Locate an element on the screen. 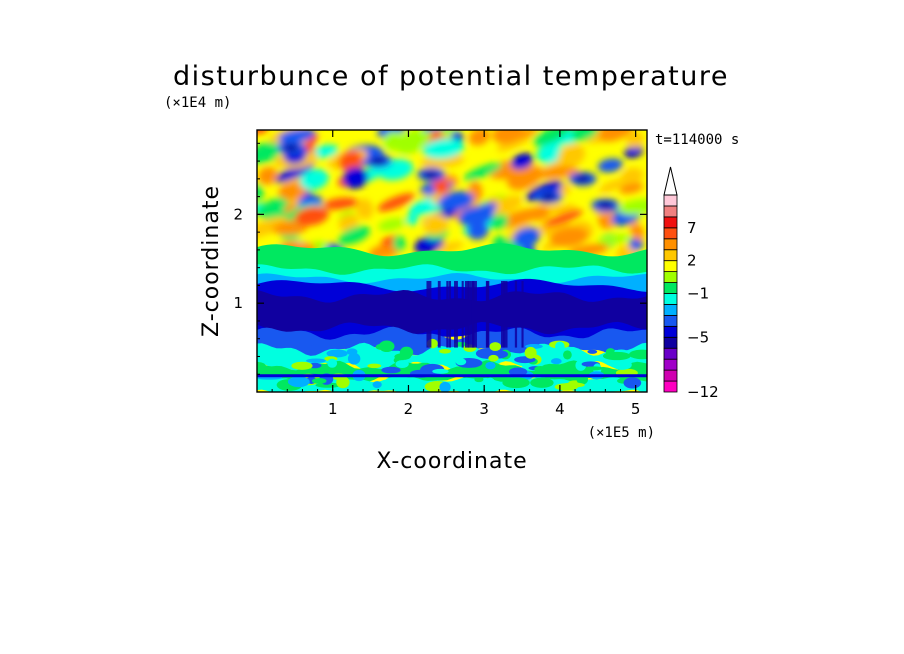 This screenshot has height=654, width=904. x-tick-label: 4 is located at coordinates (560, 409).